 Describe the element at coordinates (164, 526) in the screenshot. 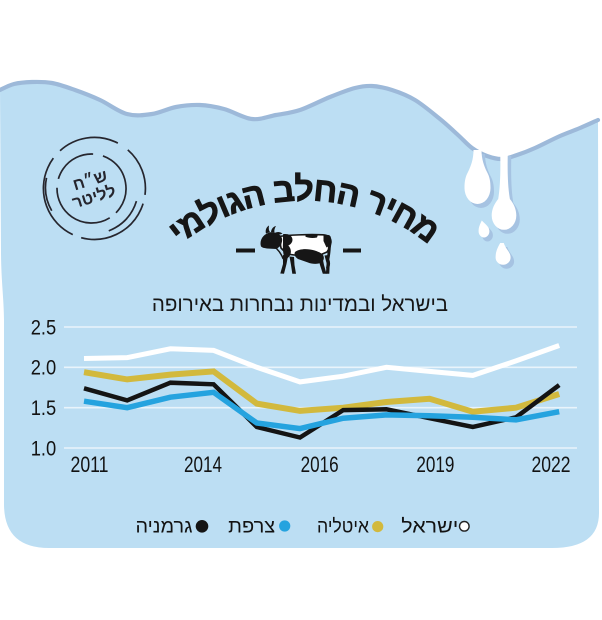

I see `svg-text: גרמניה` at that location.